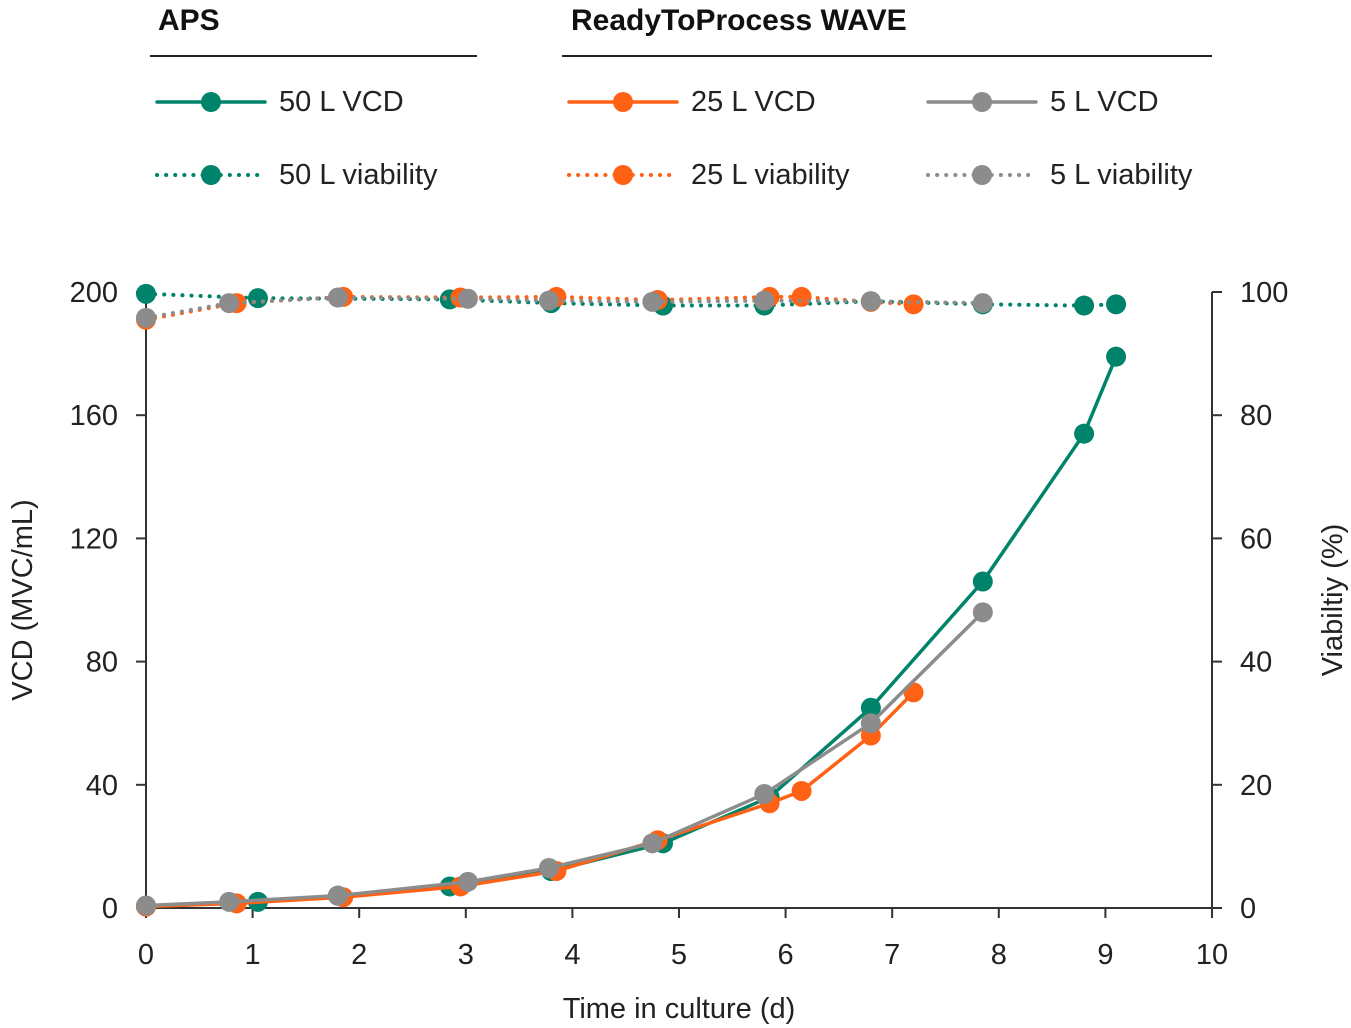  Describe the element at coordinates (1256, 786) in the screenshot. I see `y2-tick-label: 20` at that location.